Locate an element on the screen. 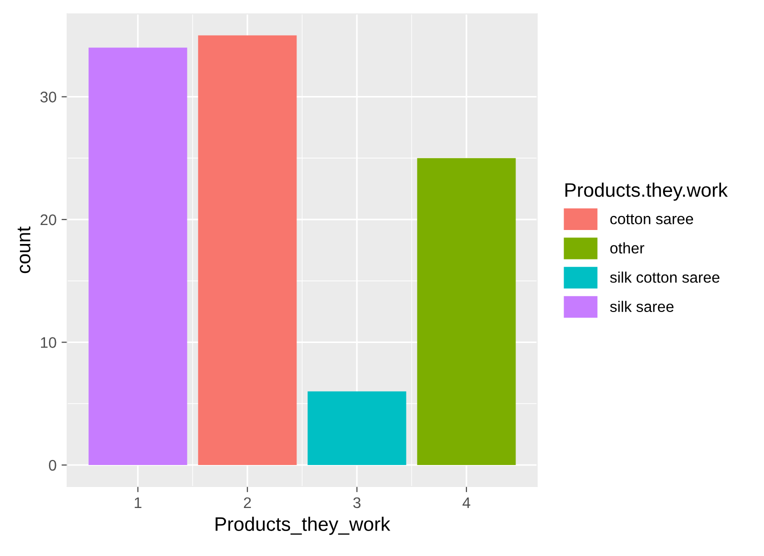 The width and height of the screenshot is (764, 556). x-tick-label: 2 is located at coordinates (247, 502).